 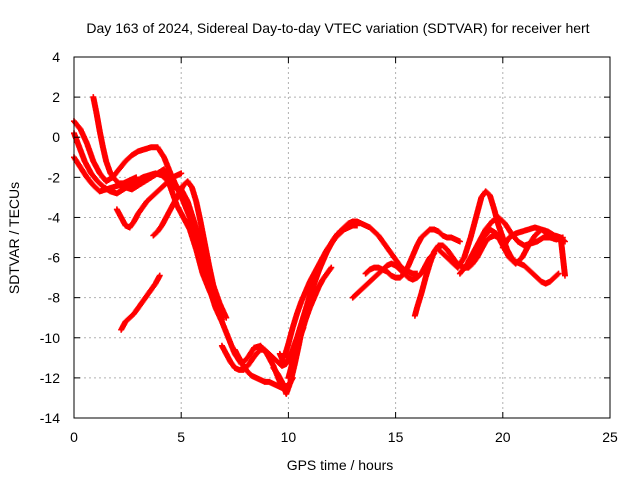 What do you see at coordinates (50, 237) in the screenshot?
I see `y-tick-labels: -14 -12 -10 -8 -6 -4 -2 0 2 4` at bounding box center [50, 237].